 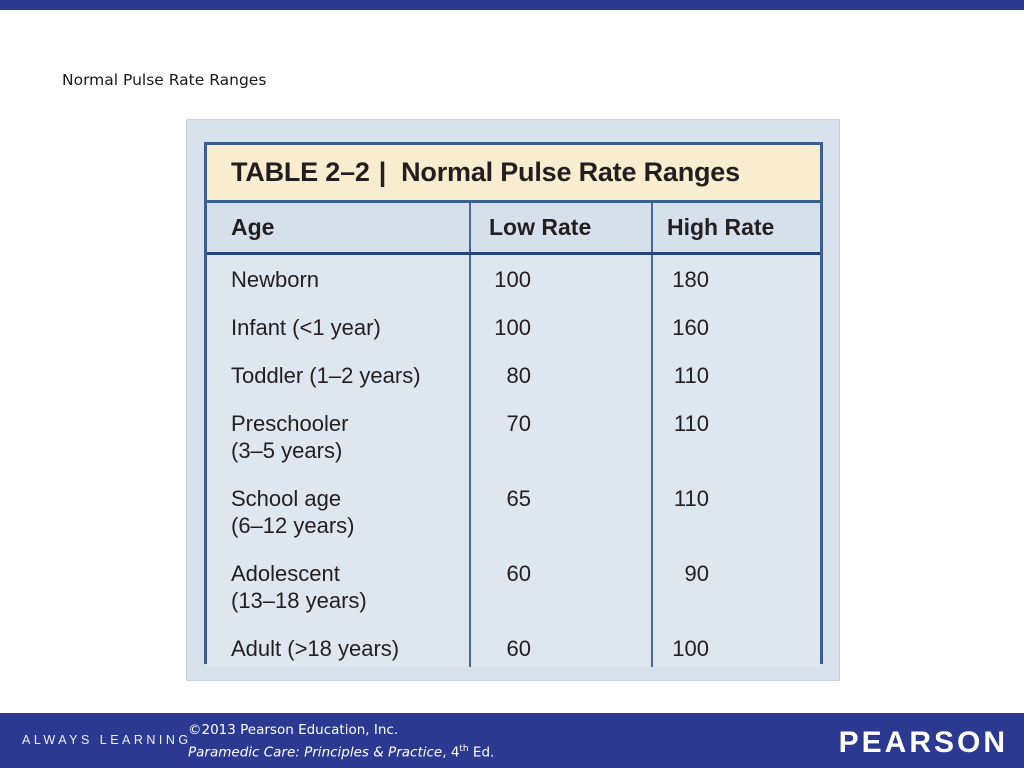 I want to click on age-label-line1: Adolescent, so click(x=285, y=573).